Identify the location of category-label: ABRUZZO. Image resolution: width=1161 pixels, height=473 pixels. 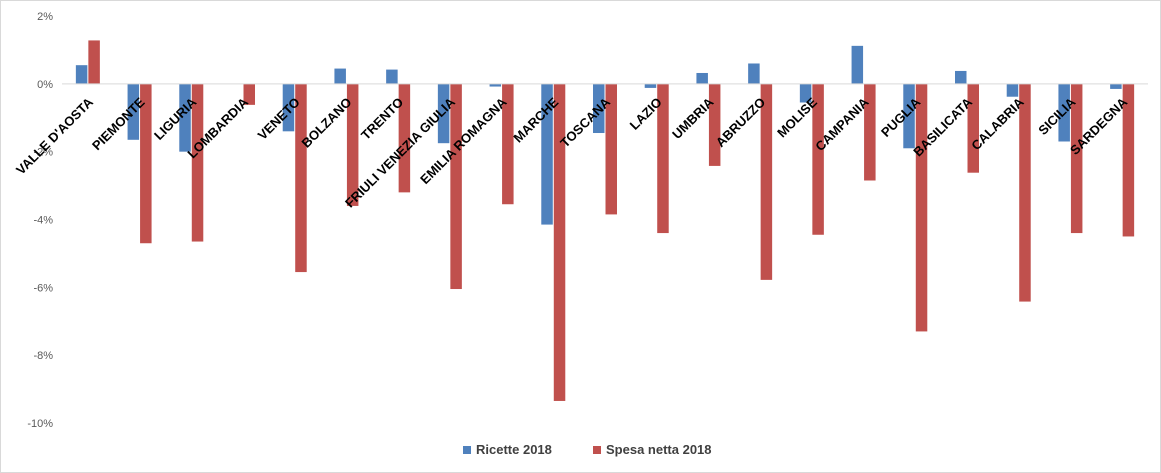
(741, 123).